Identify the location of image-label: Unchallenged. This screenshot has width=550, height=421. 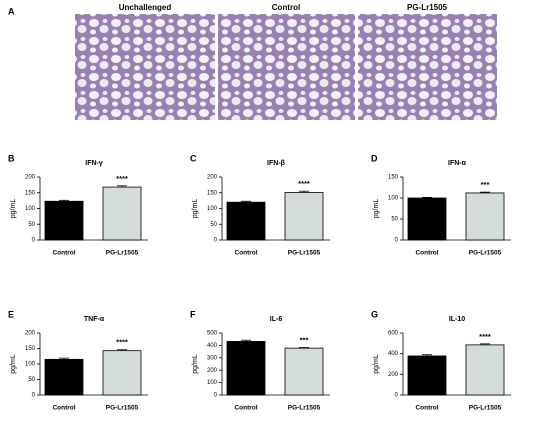
(145, 7).